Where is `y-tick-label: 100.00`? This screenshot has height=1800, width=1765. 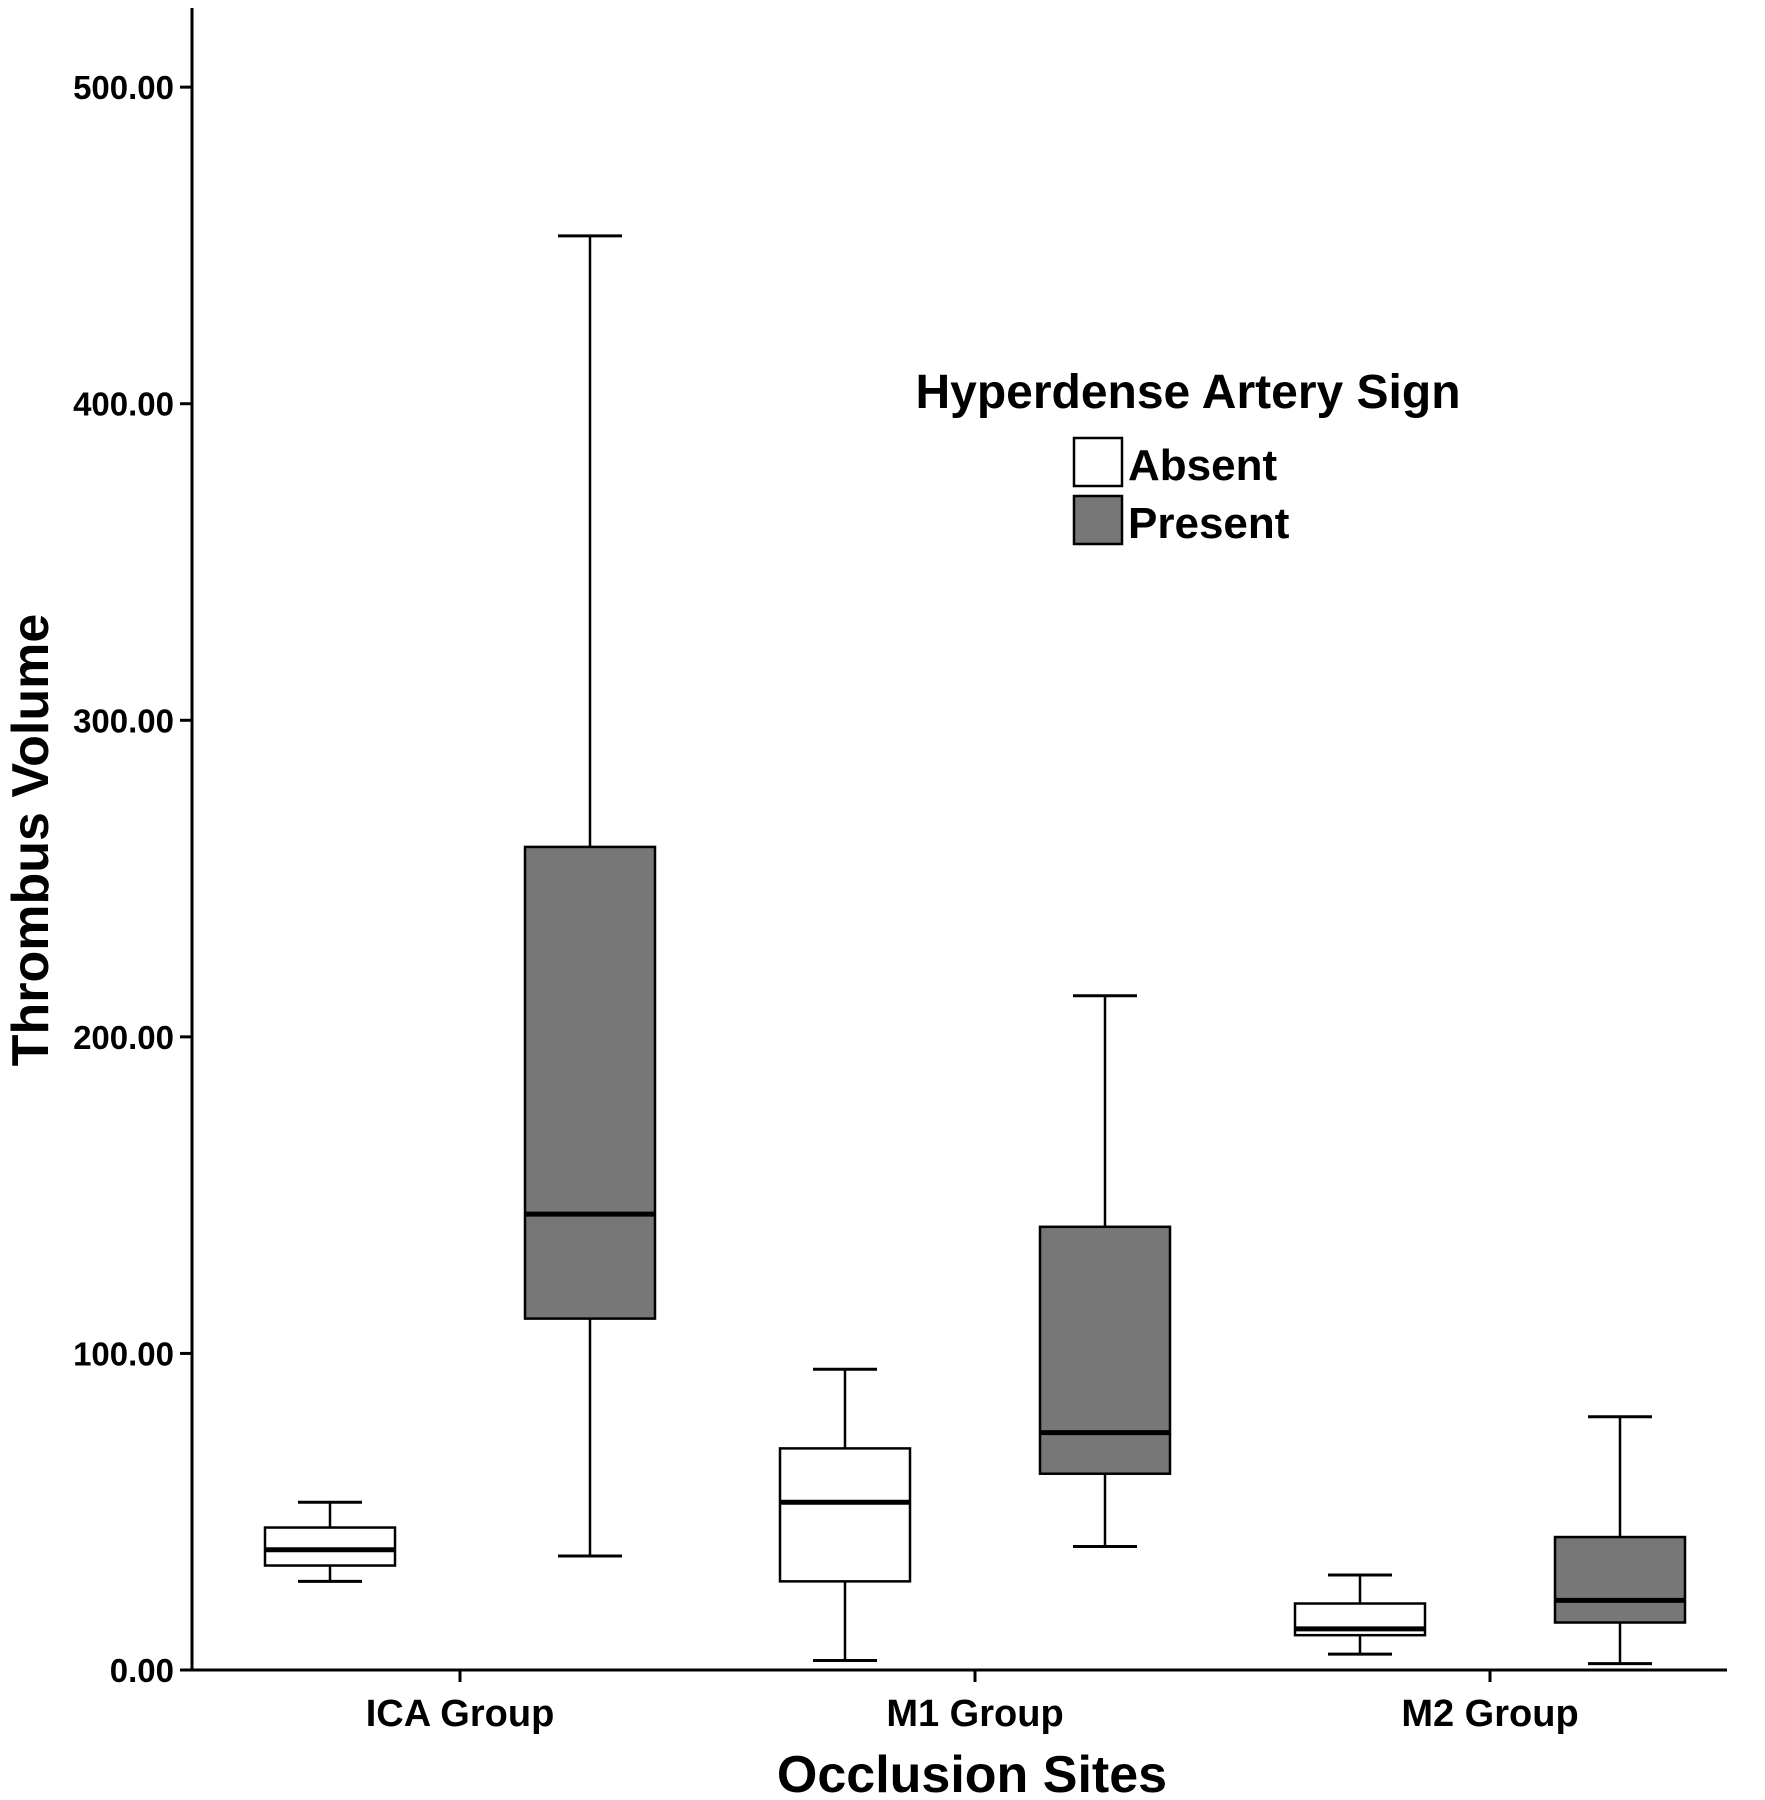
y-tick-label: 100.00 is located at coordinates (123, 1353).